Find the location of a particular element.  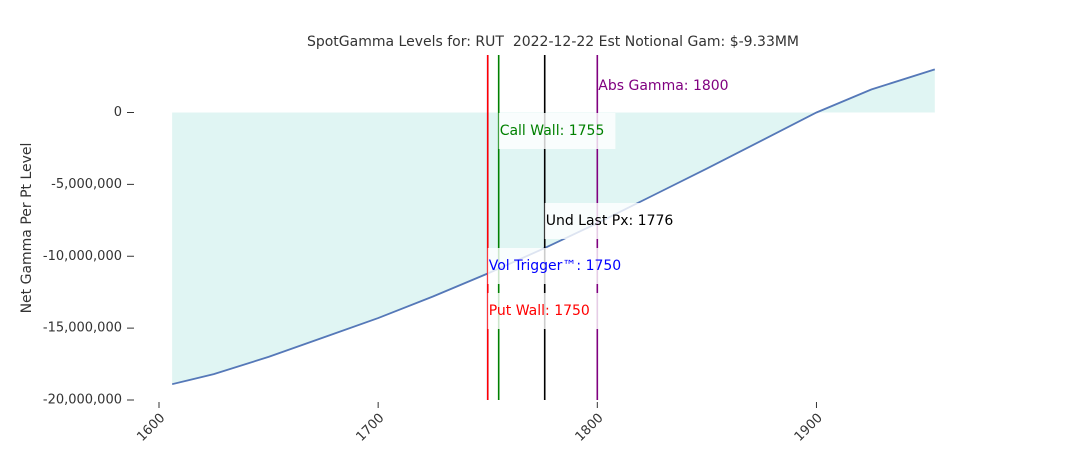

x-tick-label: 1800 is located at coordinates (590, 428).